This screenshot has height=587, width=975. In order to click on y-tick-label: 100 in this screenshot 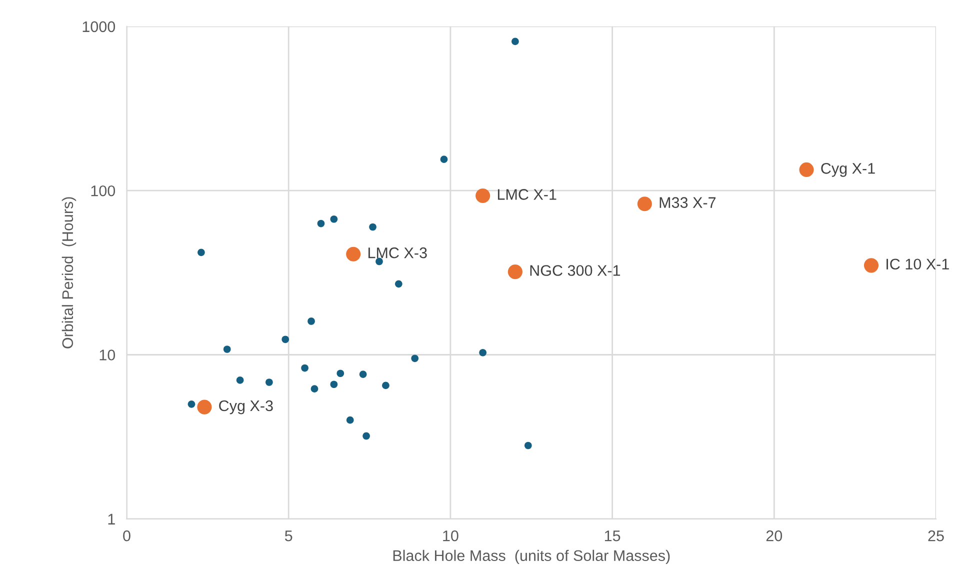, I will do `click(103, 190)`.